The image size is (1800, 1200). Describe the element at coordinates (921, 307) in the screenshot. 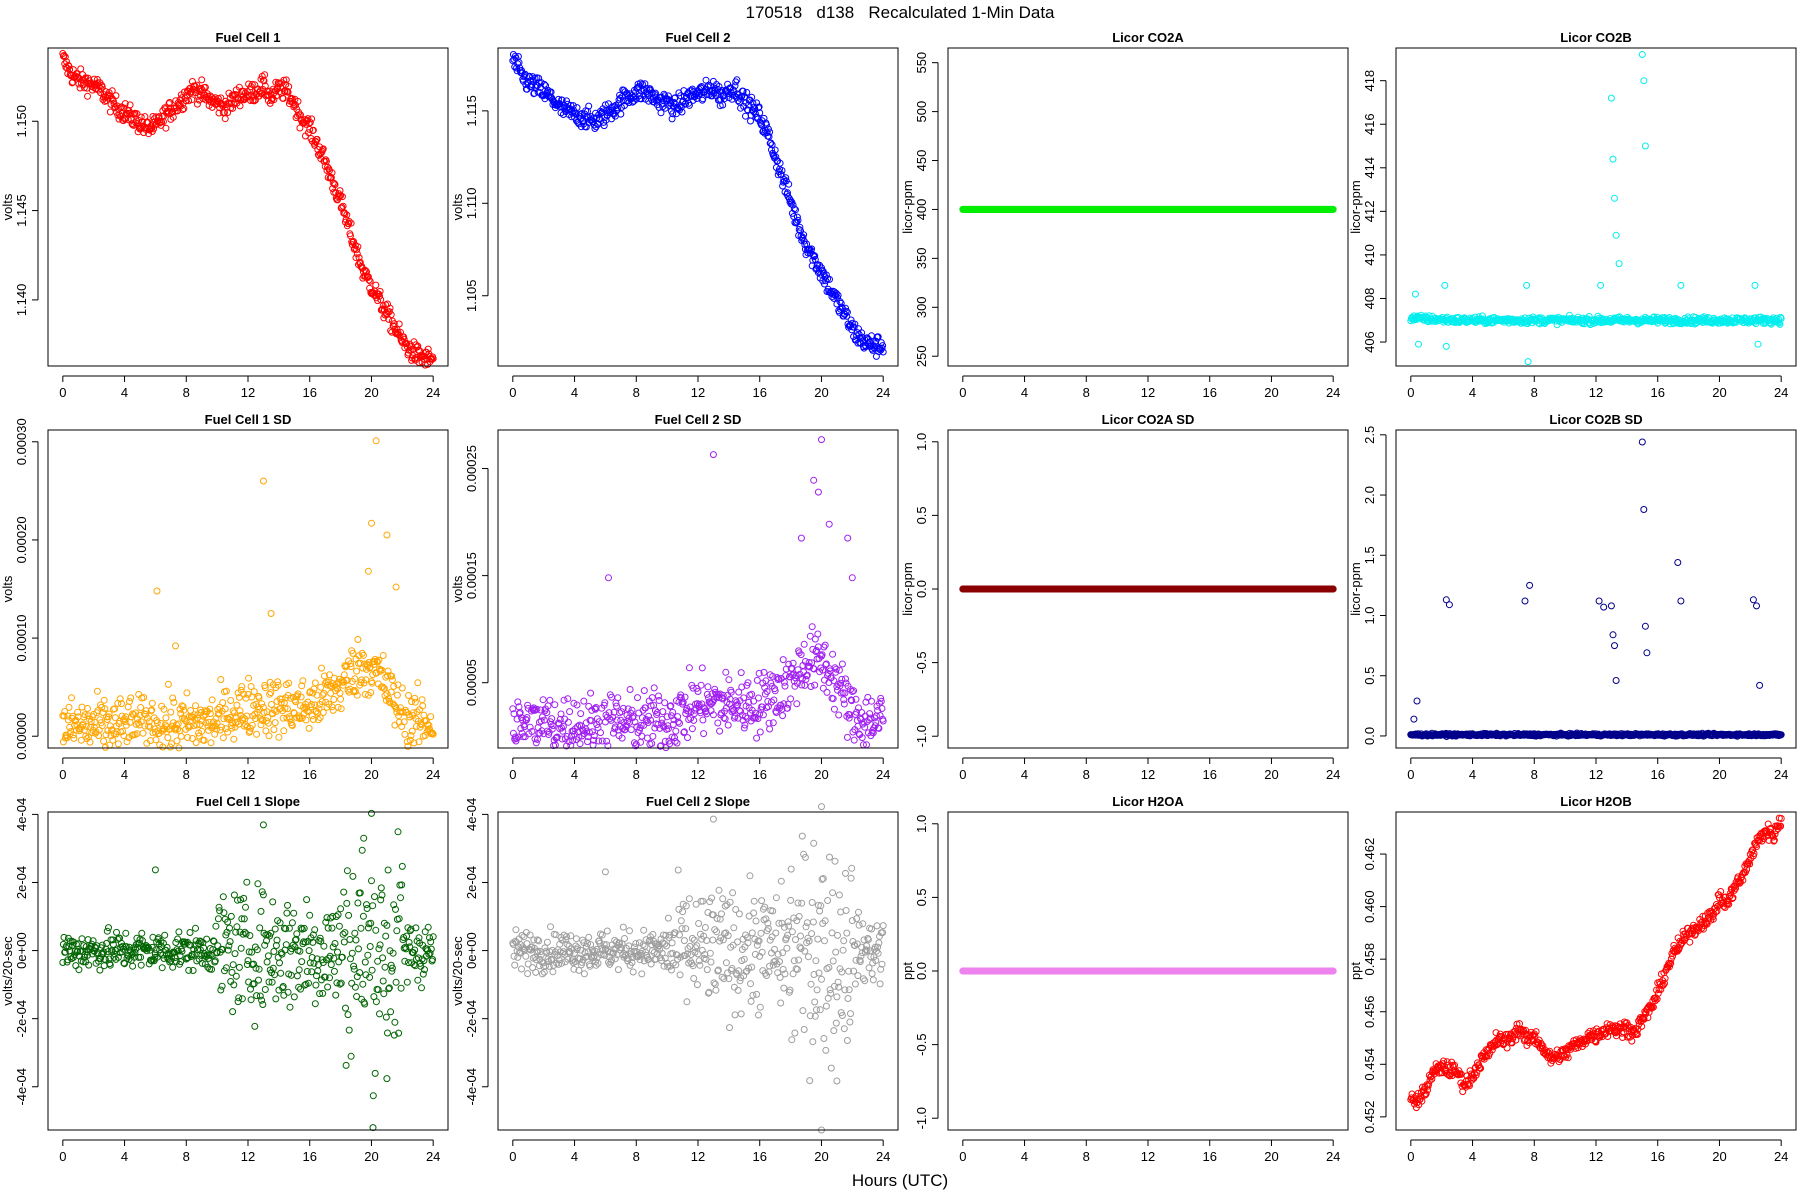

I see `y-tick-label: 300` at that location.